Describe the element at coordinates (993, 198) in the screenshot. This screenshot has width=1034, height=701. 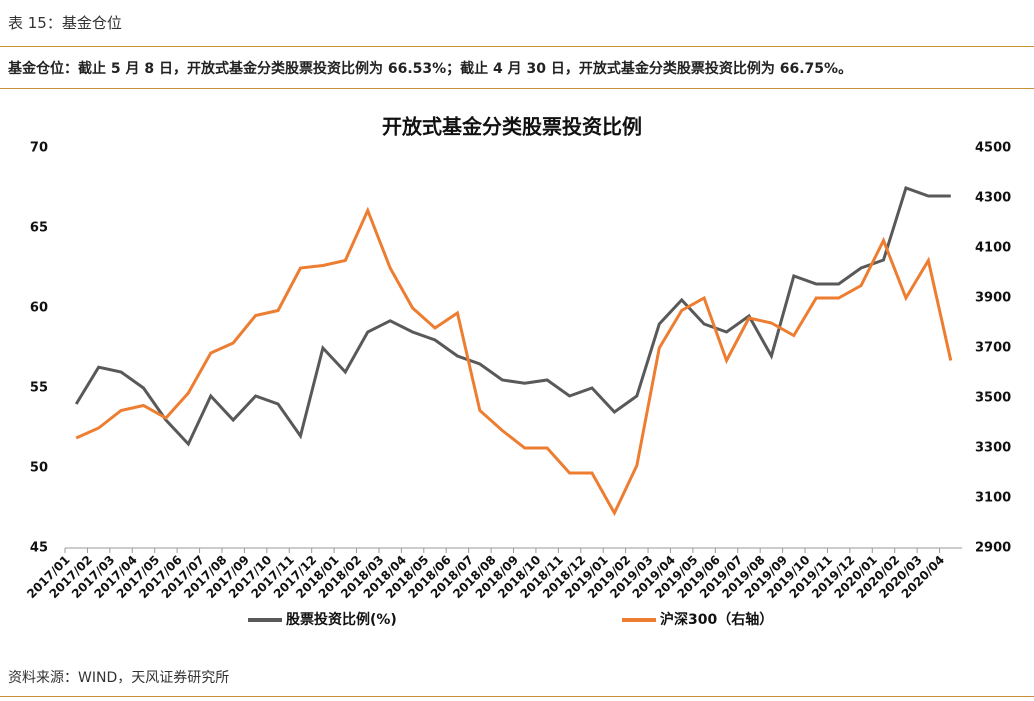
I see `y2-tick-label: 4300` at that location.